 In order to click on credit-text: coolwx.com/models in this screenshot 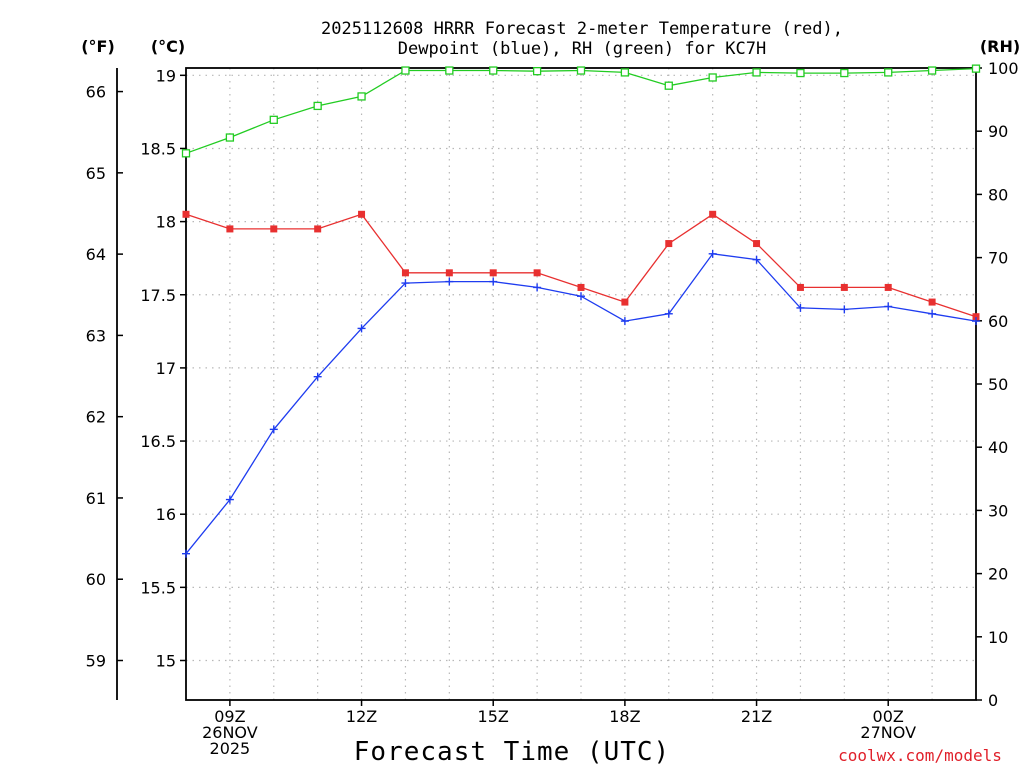, I will do `click(920, 755)`.